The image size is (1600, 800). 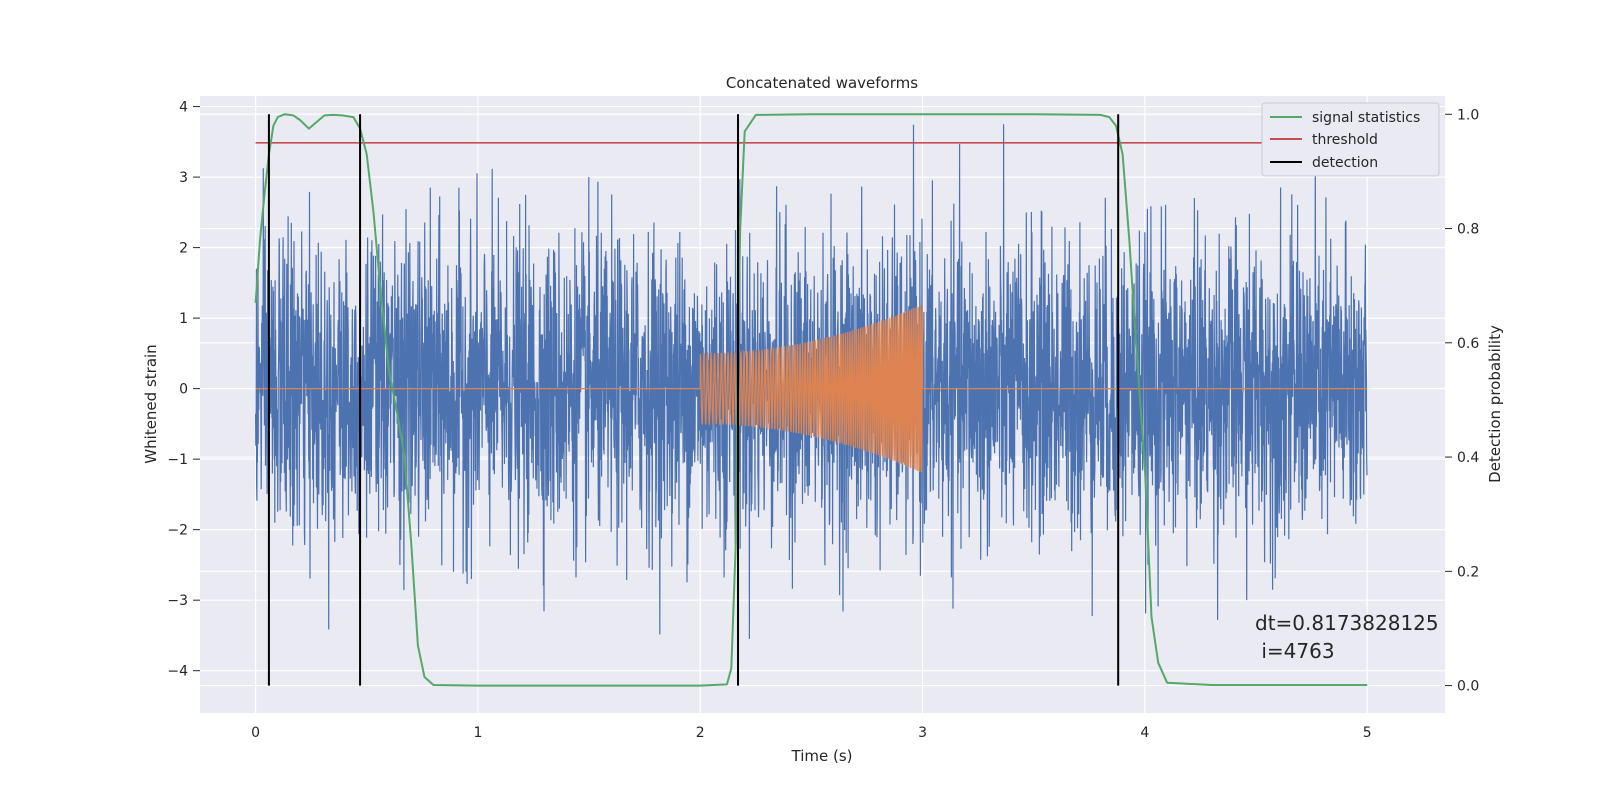 I want to click on chart-title: Concatenated waveforms, so click(x=822, y=83).